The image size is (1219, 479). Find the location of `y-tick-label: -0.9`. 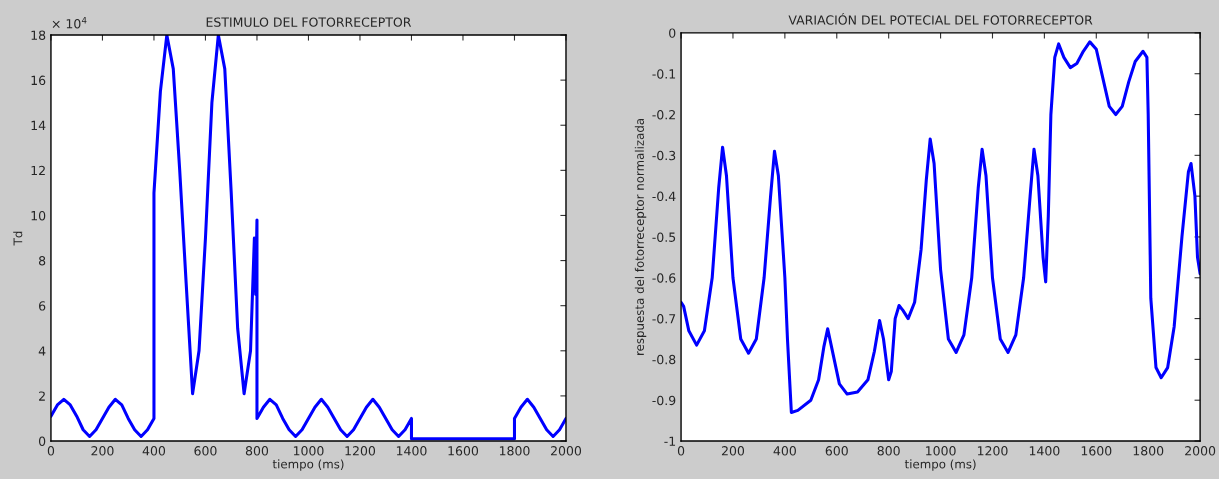

y-tick-label: -0.9 is located at coordinates (664, 400).